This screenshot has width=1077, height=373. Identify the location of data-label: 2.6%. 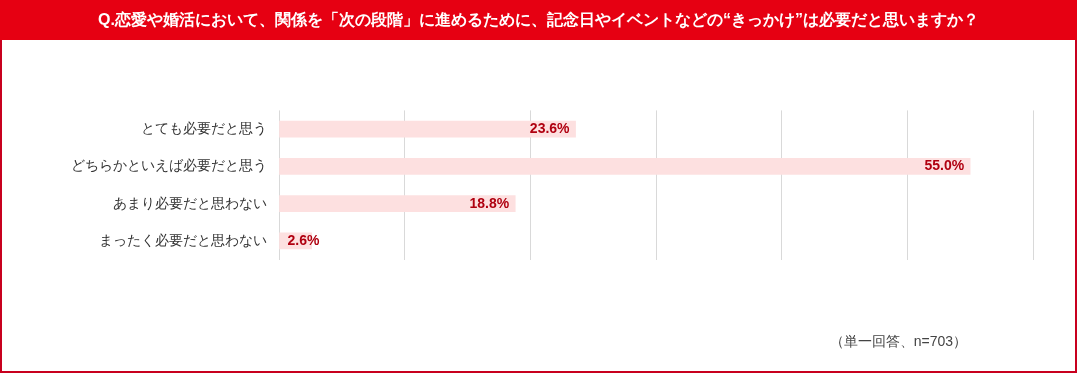
(303, 239).